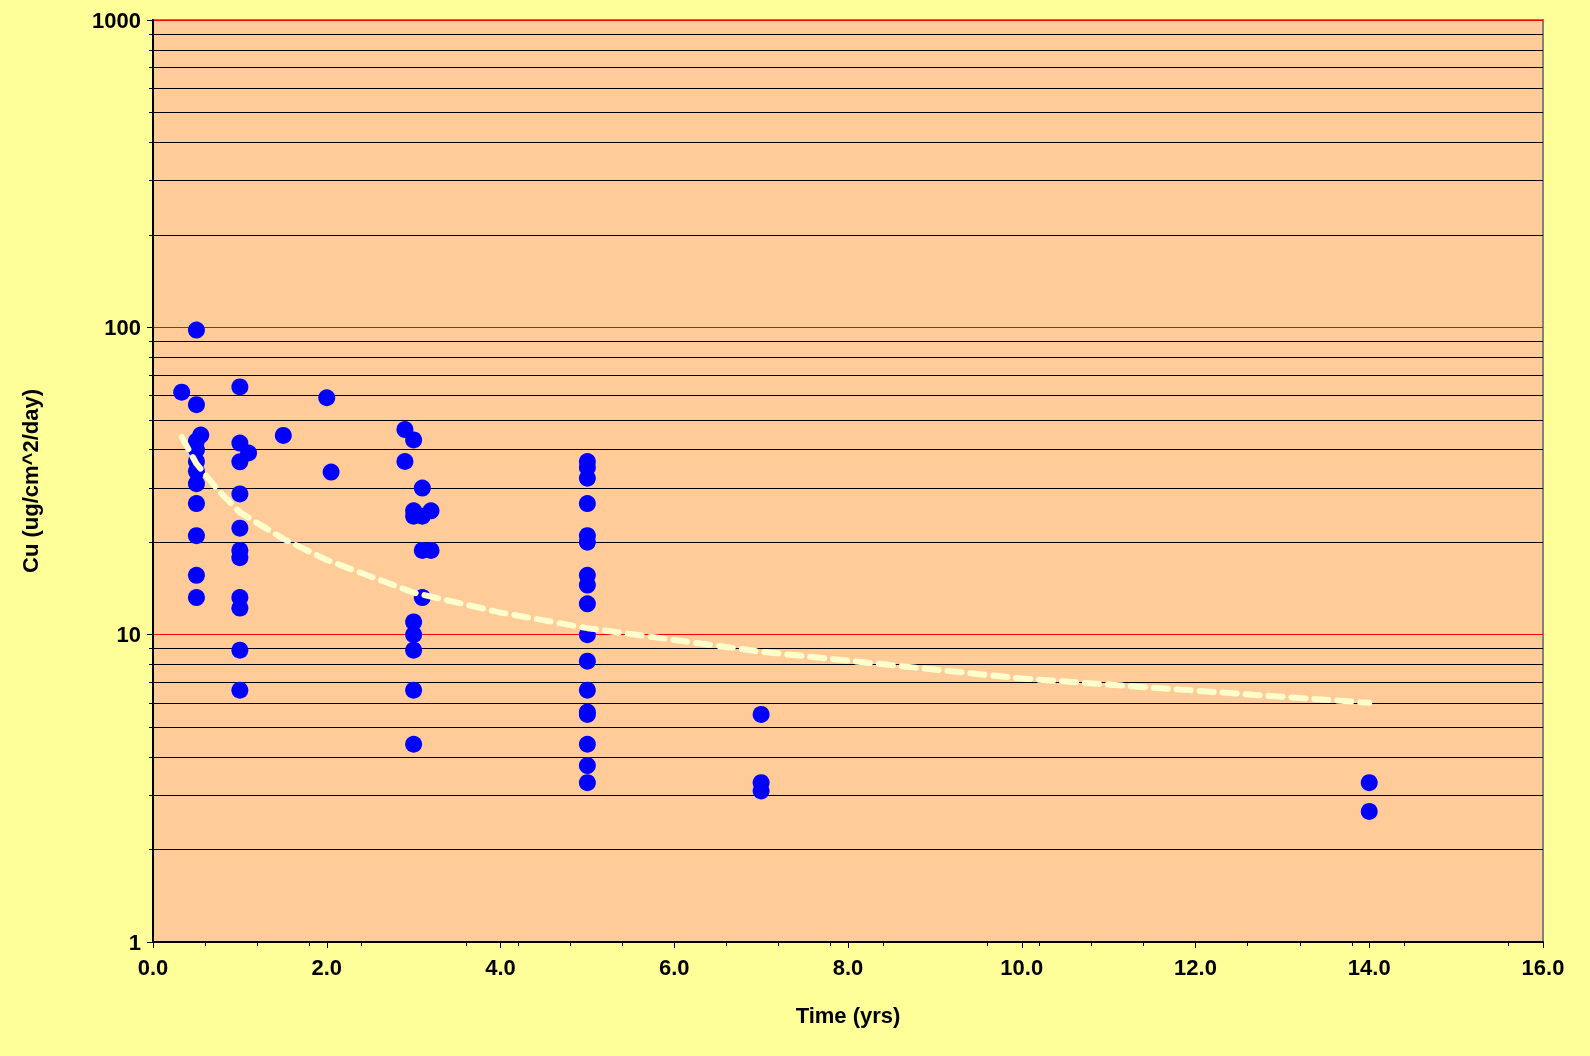 This screenshot has height=1056, width=1590. What do you see at coordinates (1195, 967) in the screenshot?
I see `x-tick-label: 12.0` at bounding box center [1195, 967].